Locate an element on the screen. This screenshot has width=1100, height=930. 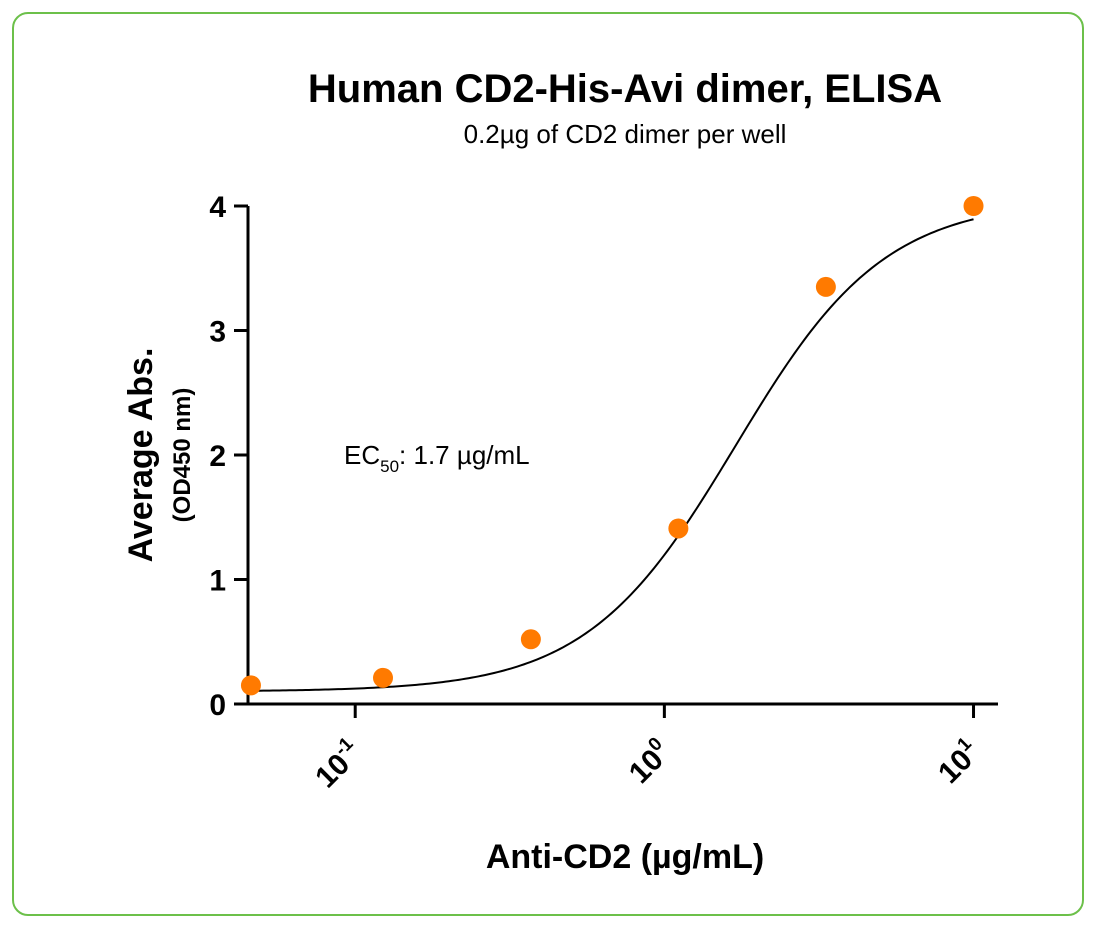
ec50-subscript: 50 is located at coordinates (389, 466).